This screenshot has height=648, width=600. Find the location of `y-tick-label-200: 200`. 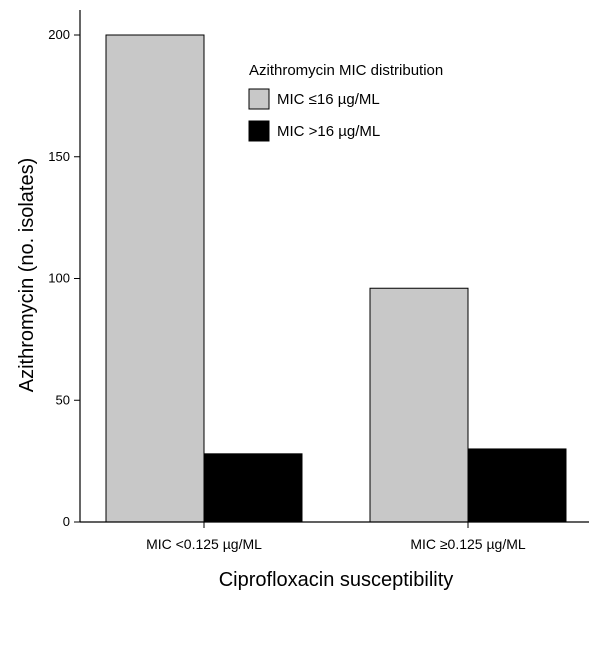

y-tick-label-200: 200 is located at coordinates (59, 34).